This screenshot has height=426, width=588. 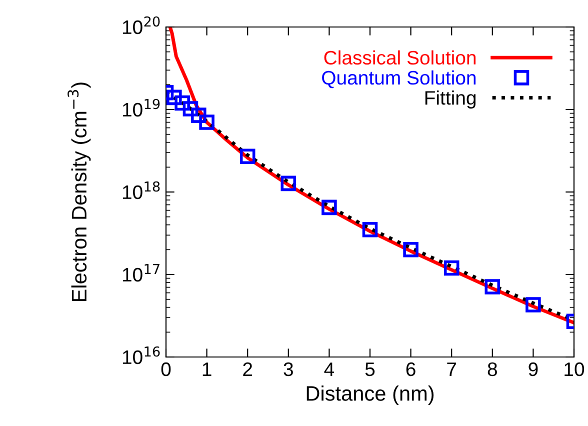 I want to click on x-tick-label: 8, so click(x=492, y=369).